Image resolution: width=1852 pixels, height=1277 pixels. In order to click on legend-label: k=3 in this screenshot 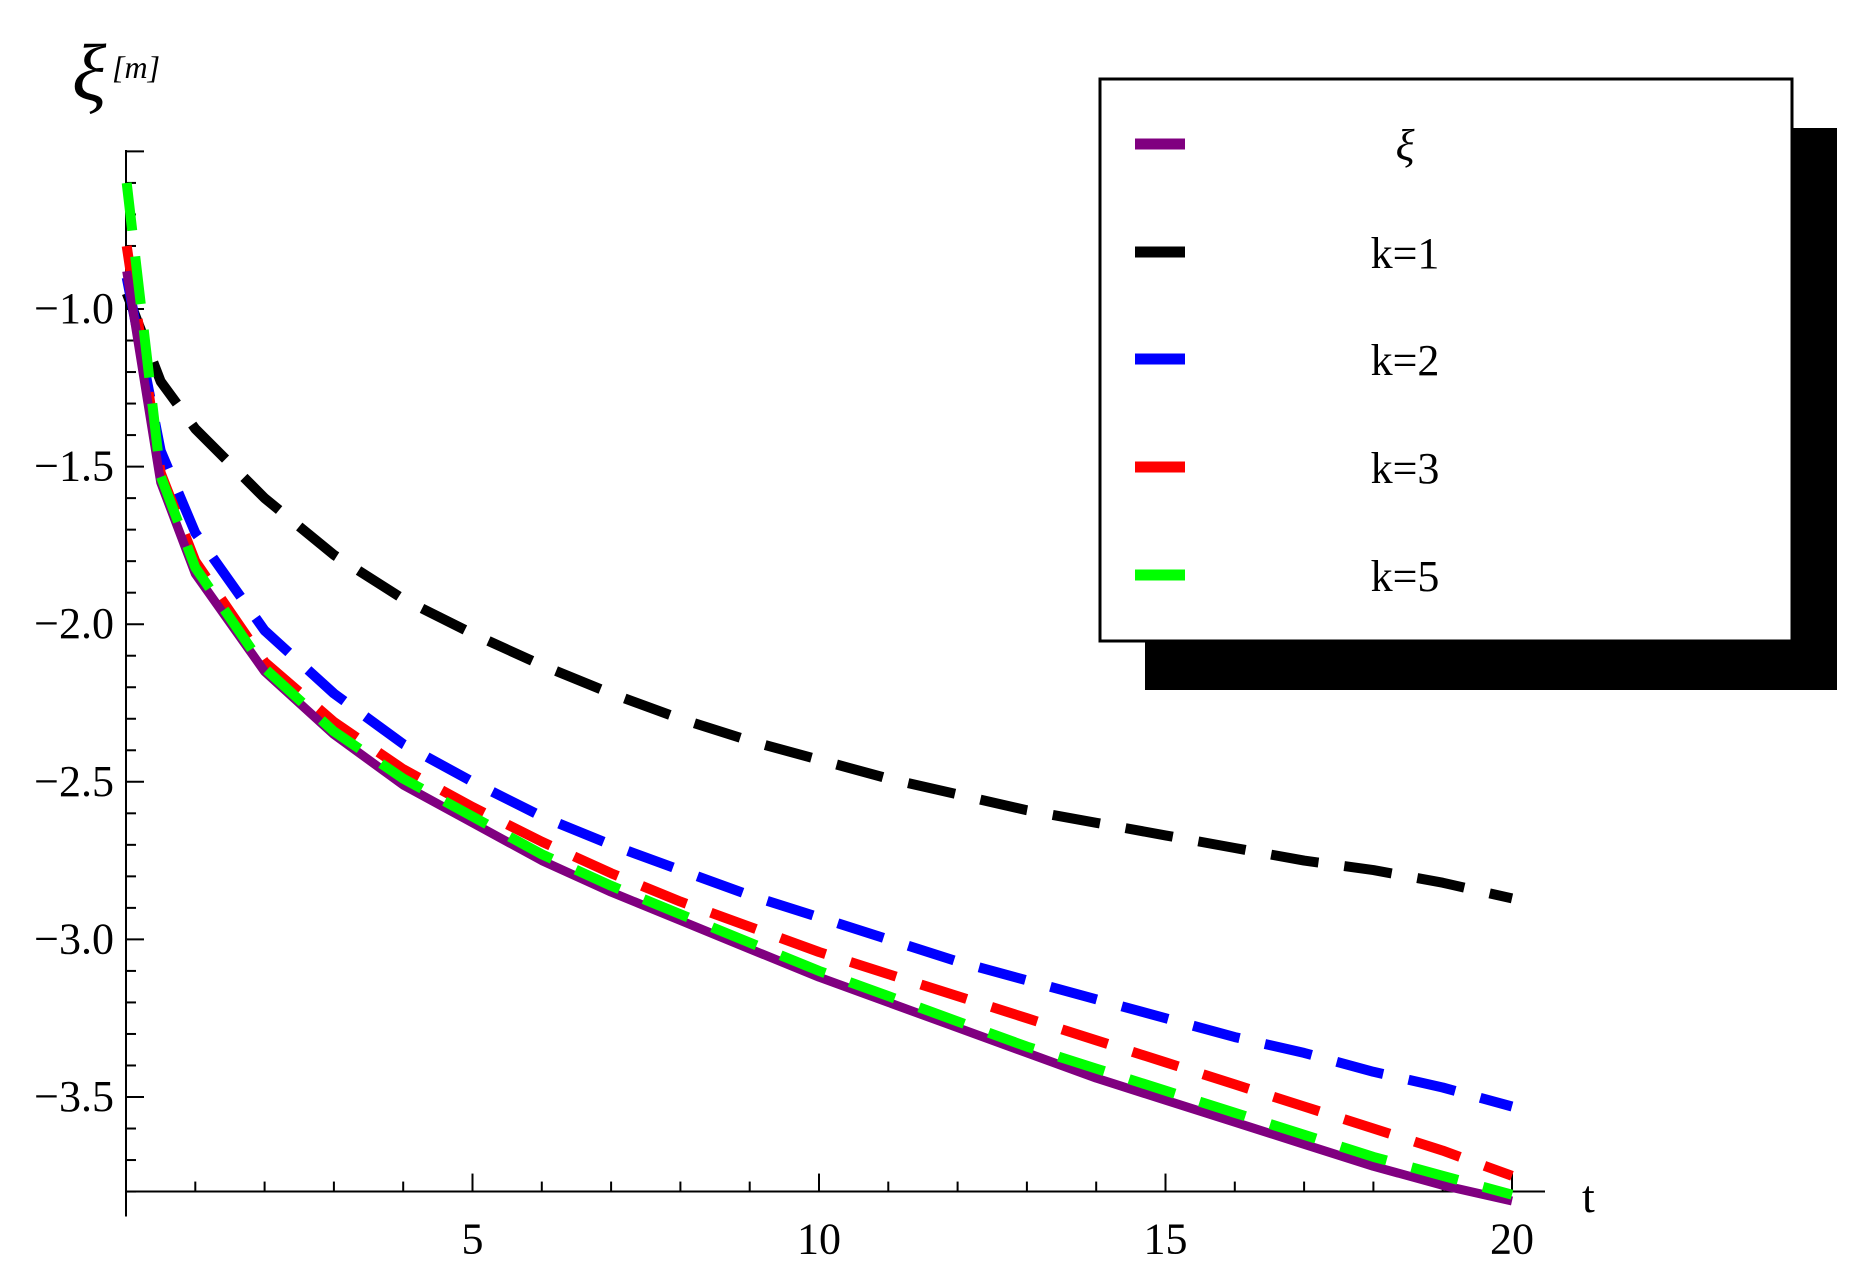, I will do `click(1405, 468)`.